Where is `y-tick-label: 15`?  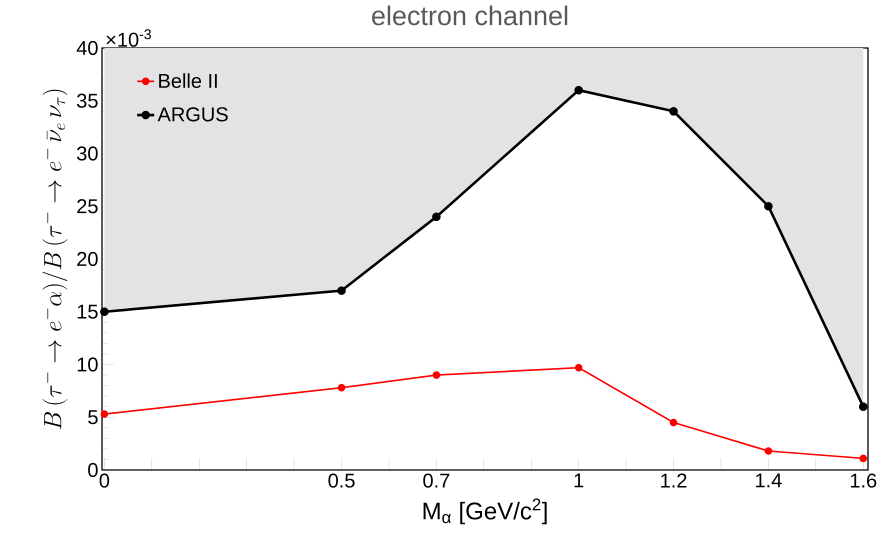
y-tick-label: 15 is located at coordinates (88, 311).